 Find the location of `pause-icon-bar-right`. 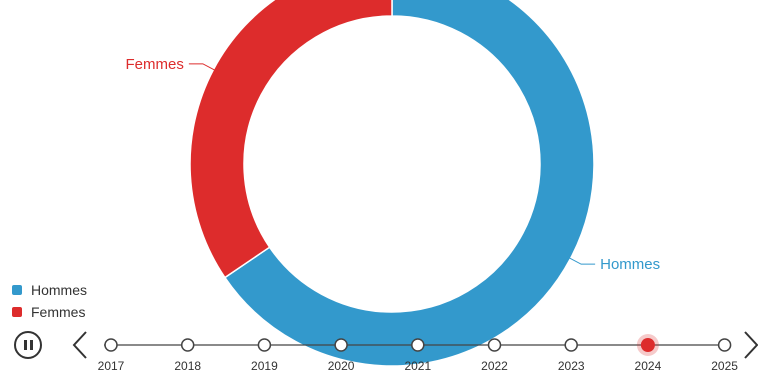

pause-icon-bar-right is located at coordinates (31, 345).